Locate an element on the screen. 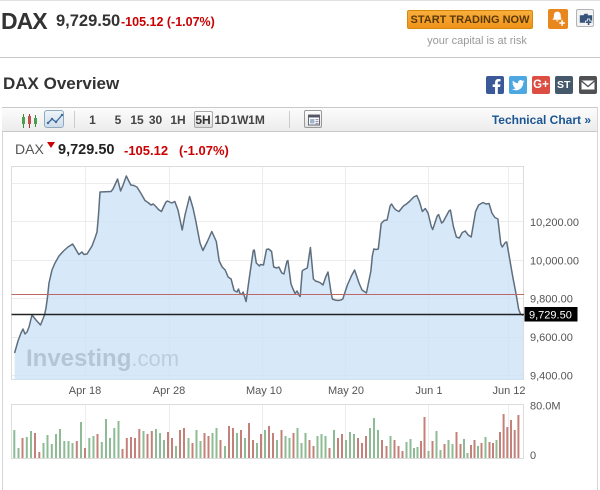  svg-text: May 10 is located at coordinates (264, 391).